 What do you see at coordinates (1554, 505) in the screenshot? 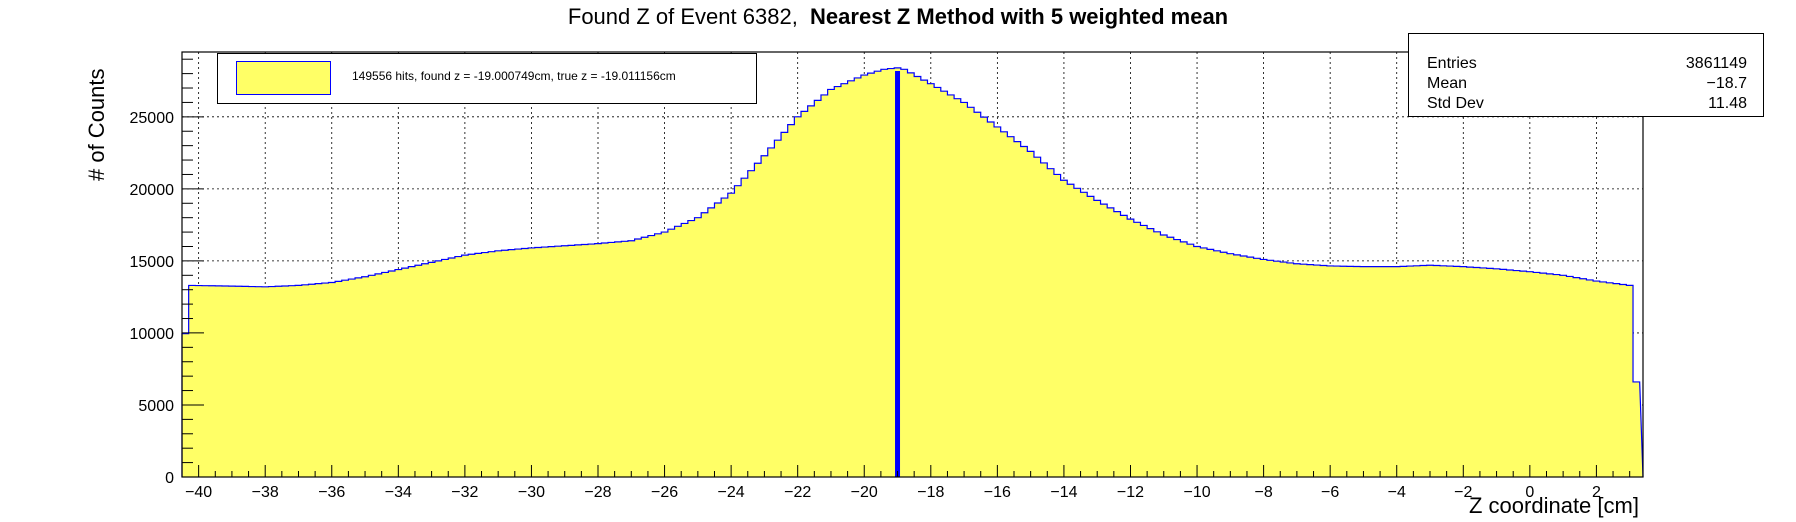
I see `x-axis-title: Z coordinate [cm]` at bounding box center [1554, 505].